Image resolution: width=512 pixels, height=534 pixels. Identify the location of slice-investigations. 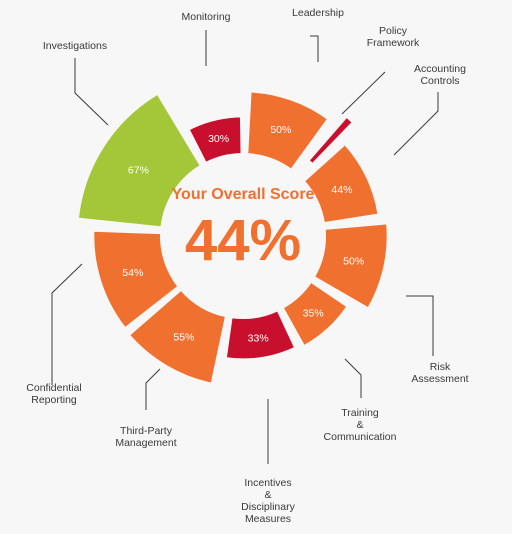
(139, 160).